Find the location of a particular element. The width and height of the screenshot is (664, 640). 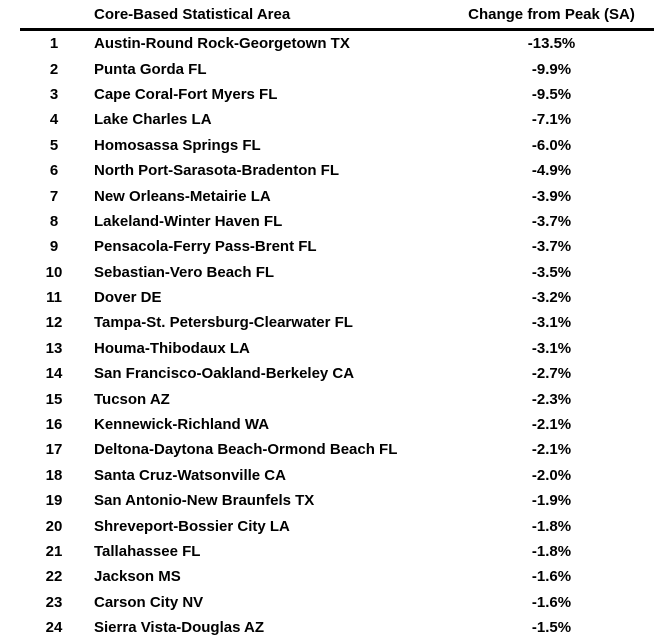

cell-area: Deltona-Daytona Beach-Ormond Beach FL is located at coordinates (268, 449).